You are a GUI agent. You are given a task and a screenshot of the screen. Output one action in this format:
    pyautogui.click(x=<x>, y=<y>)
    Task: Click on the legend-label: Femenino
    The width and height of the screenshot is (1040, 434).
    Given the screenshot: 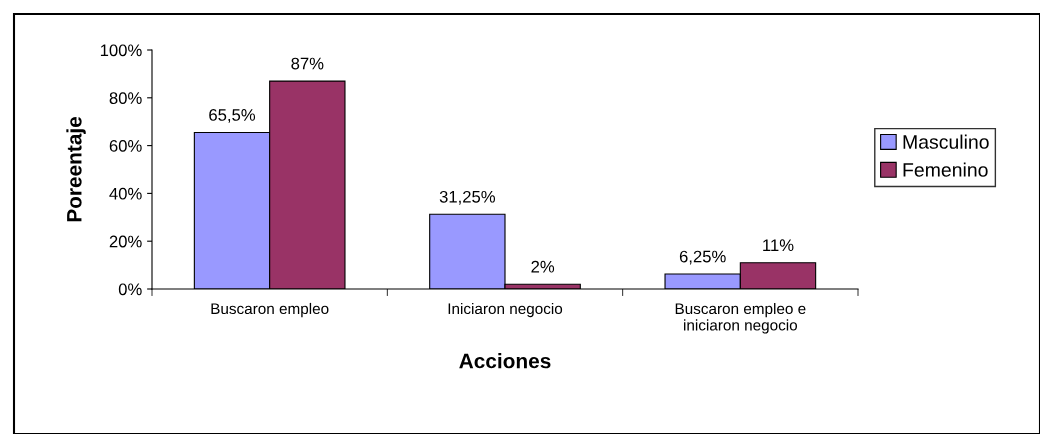 What is the action you would take?
    pyautogui.click(x=945, y=169)
    